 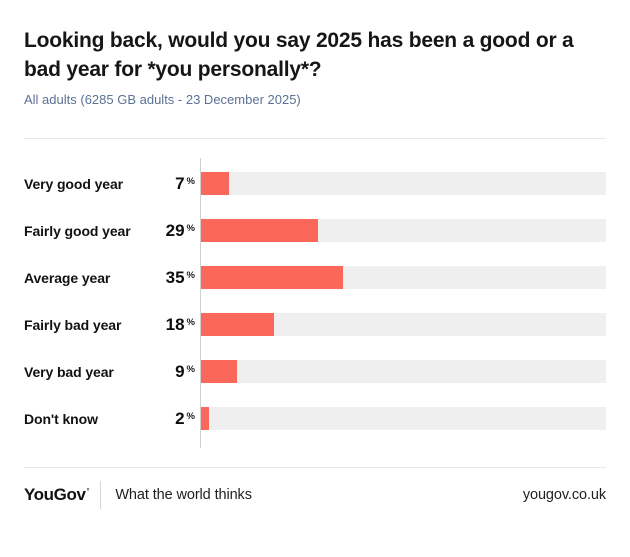 What do you see at coordinates (200, 303) in the screenshot?
I see `axis-line` at bounding box center [200, 303].